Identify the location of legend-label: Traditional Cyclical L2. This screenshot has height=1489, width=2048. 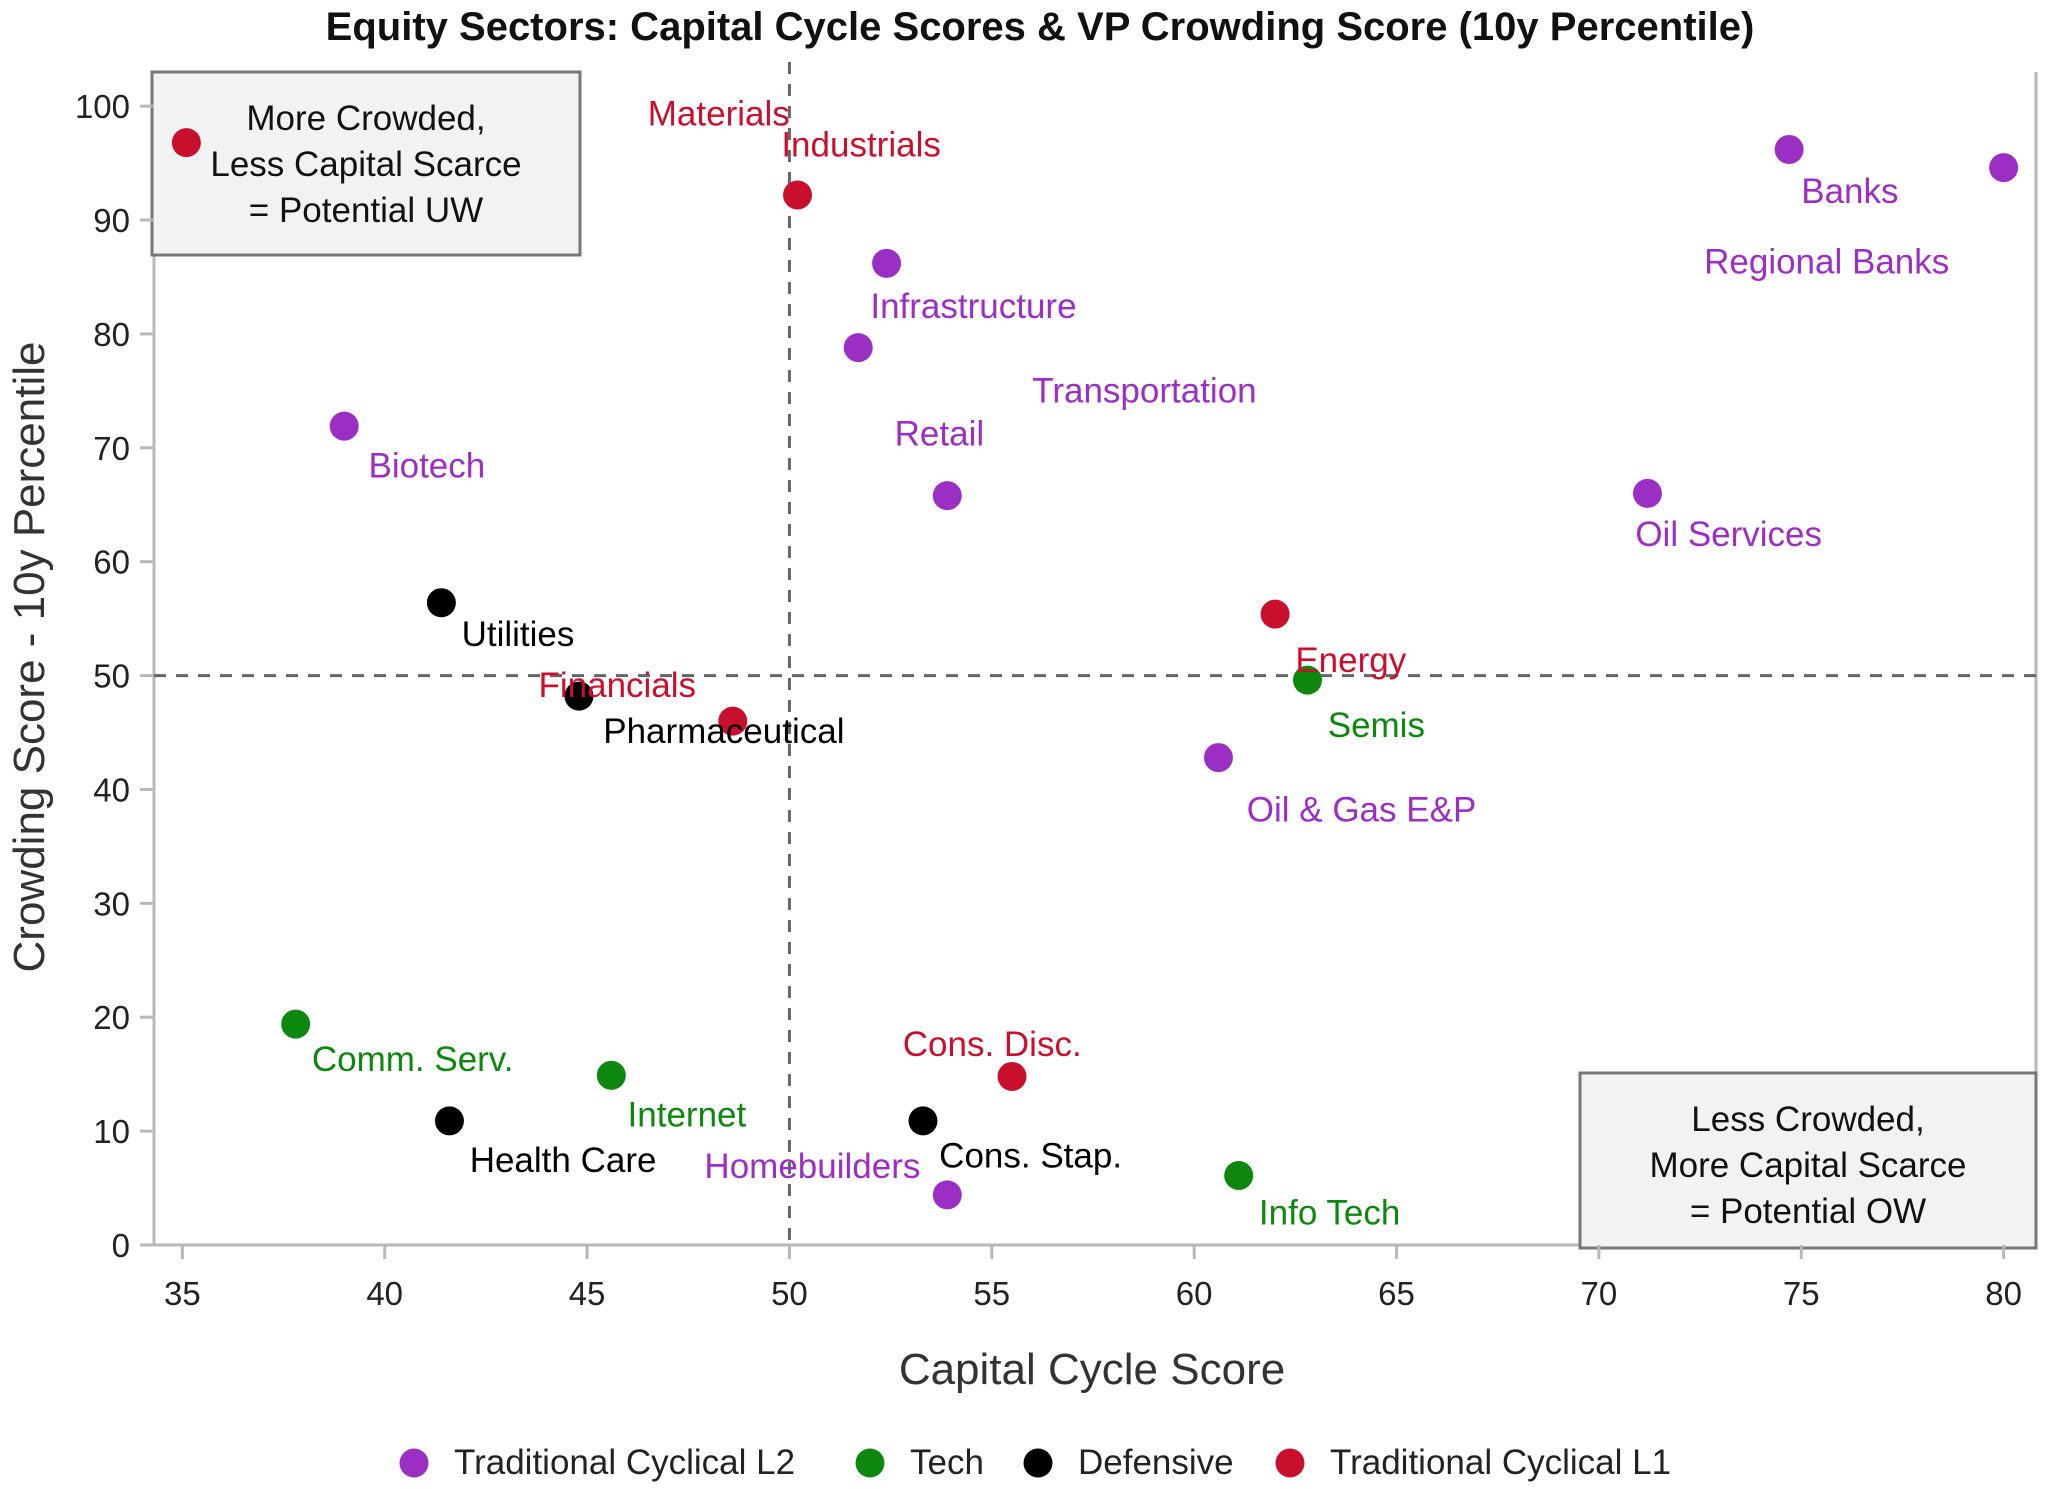
(624, 1462).